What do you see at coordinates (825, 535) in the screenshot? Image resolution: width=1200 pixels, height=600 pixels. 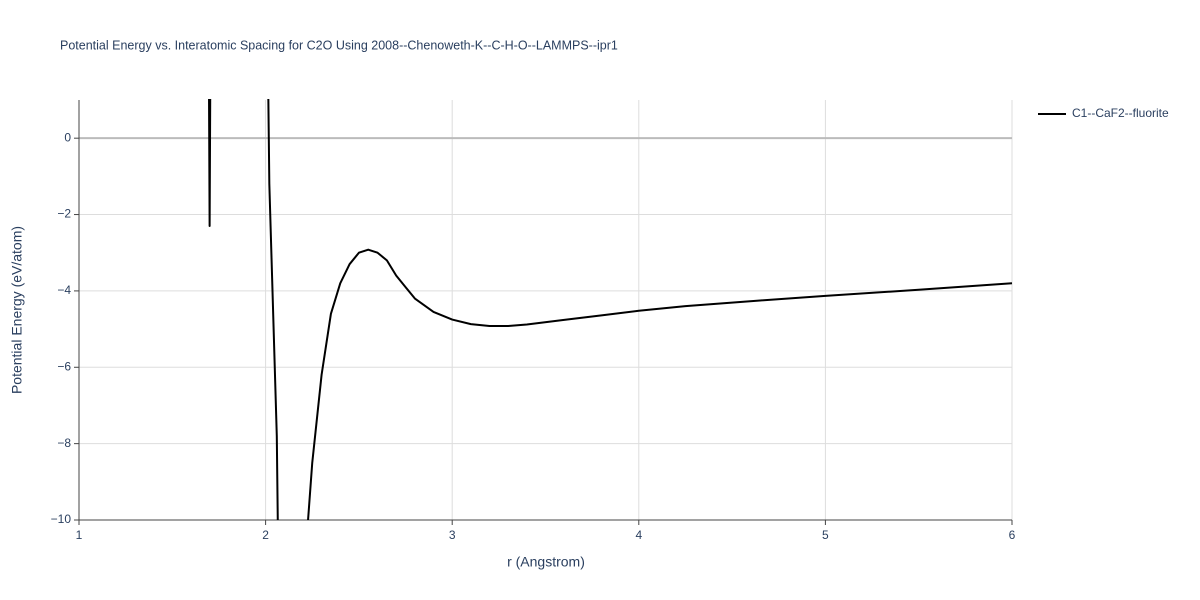 I see `x-tick-label: 5` at bounding box center [825, 535].